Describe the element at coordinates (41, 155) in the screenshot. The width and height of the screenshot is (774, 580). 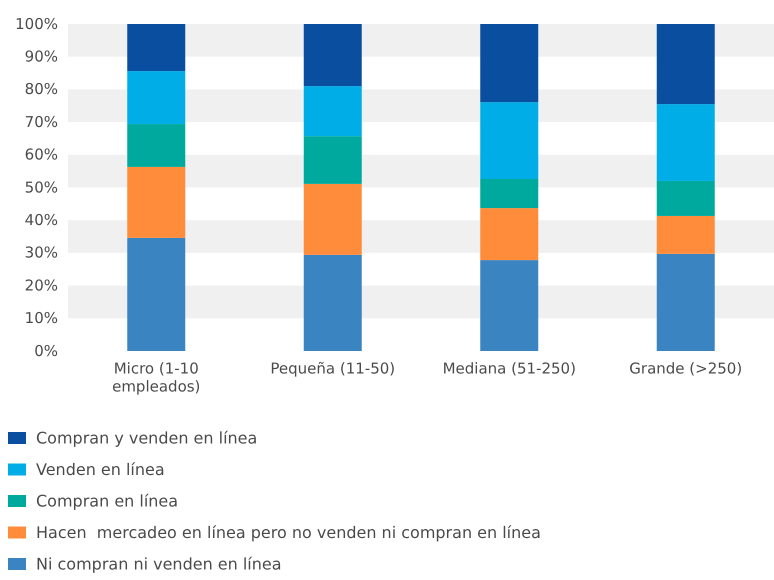
I see `y-tick-label: 60%` at that location.